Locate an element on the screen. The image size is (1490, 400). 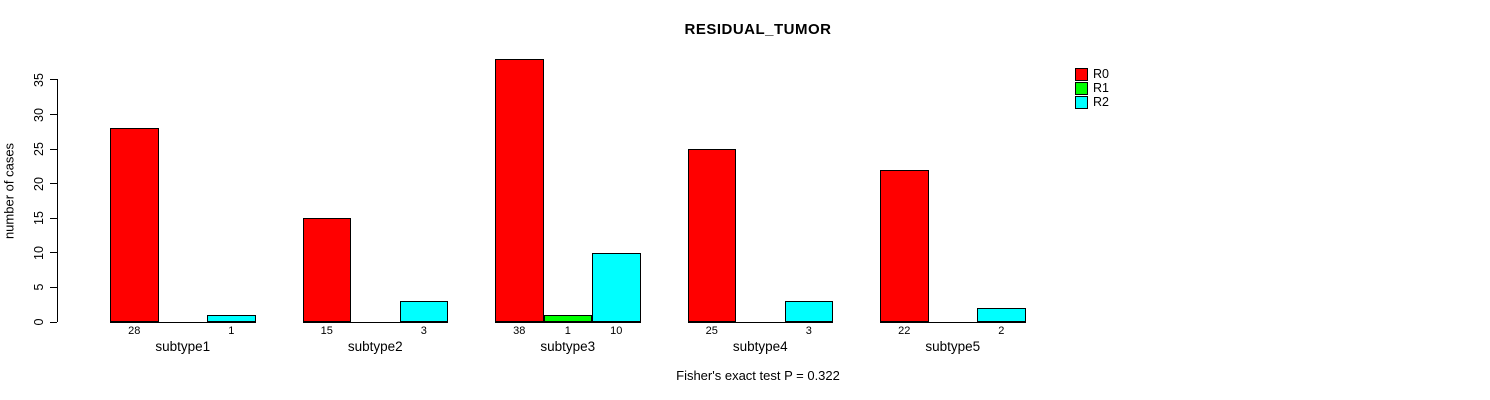
bar-r2-subtype2 is located at coordinates (423, 311).